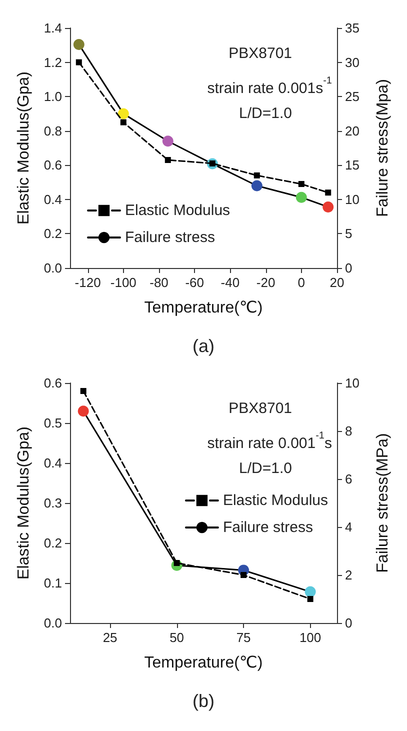 Image resolution: width=407 pixels, height=731 pixels. I want to click on x-tick-label: -20, so click(266, 282).